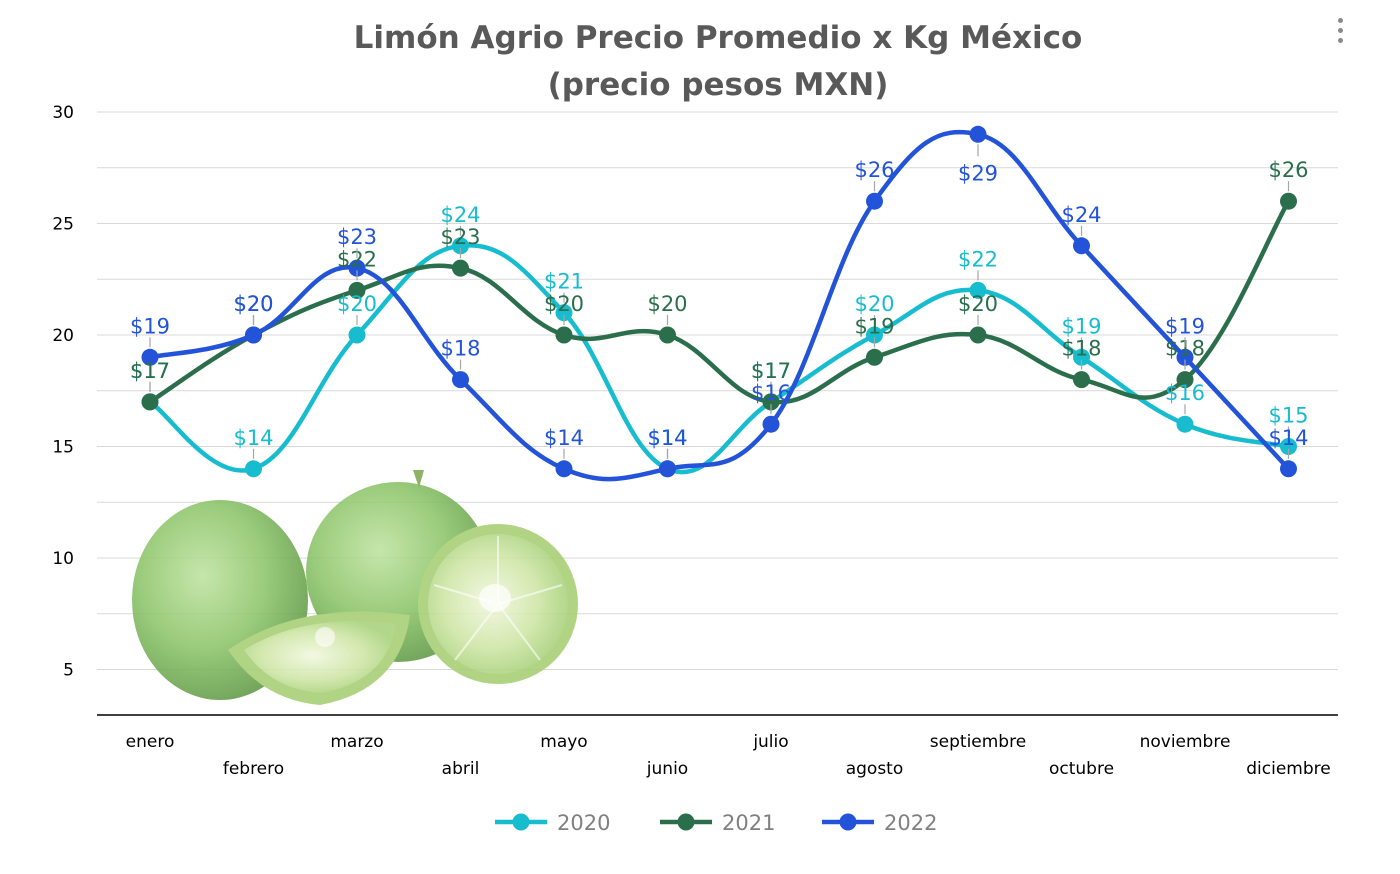  I want to click on data-label-2022: $18, so click(460, 349).